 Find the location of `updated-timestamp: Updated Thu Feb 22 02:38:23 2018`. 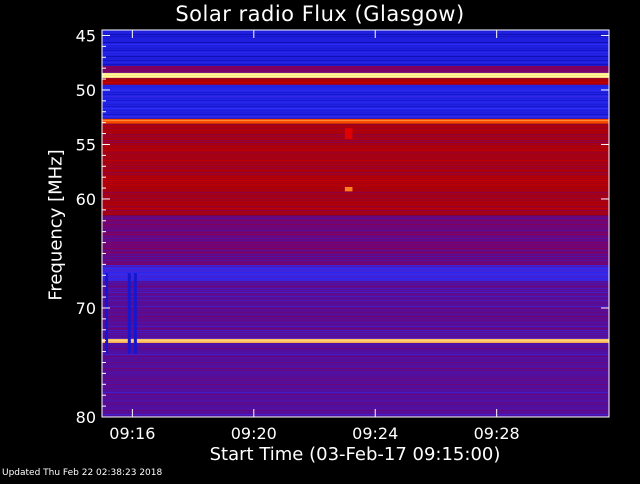

updated-timestamp: Updated Thu Feb 22 02:38:23 2018 is located at coordinates (82, 473).